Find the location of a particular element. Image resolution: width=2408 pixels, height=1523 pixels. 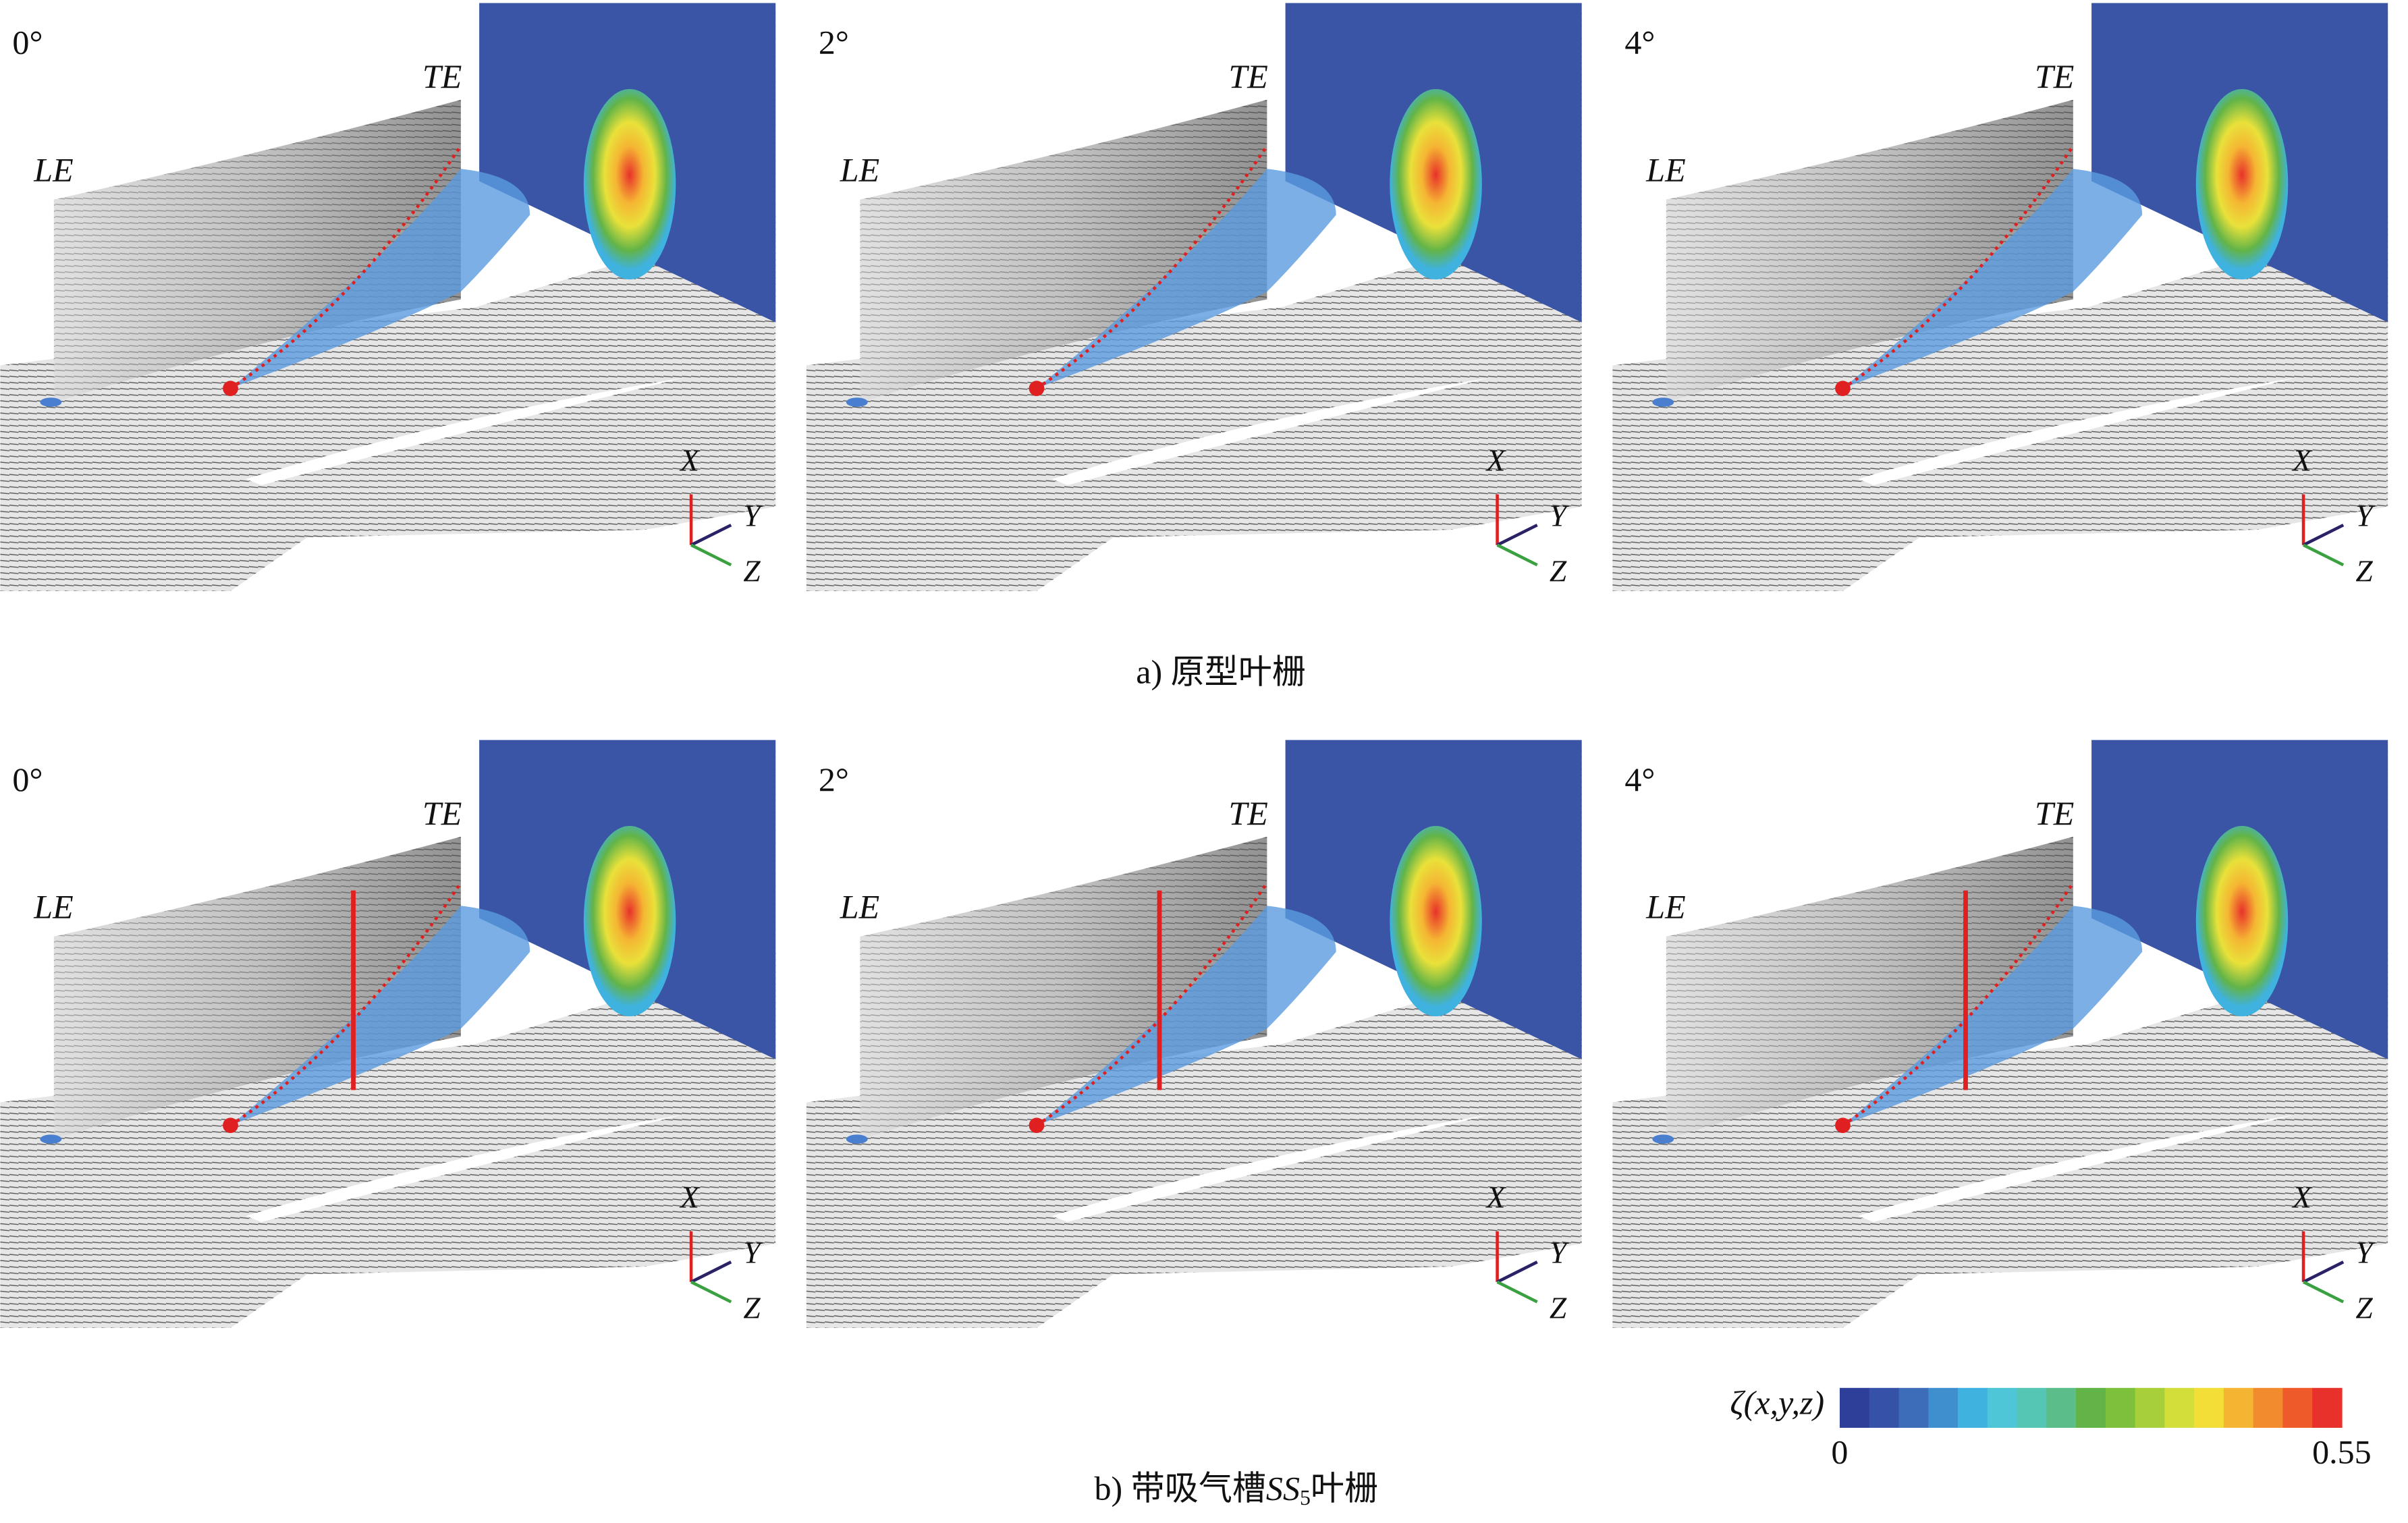

caption-part: b) 带吸气槽 is located at coordinates (1180, 1488).